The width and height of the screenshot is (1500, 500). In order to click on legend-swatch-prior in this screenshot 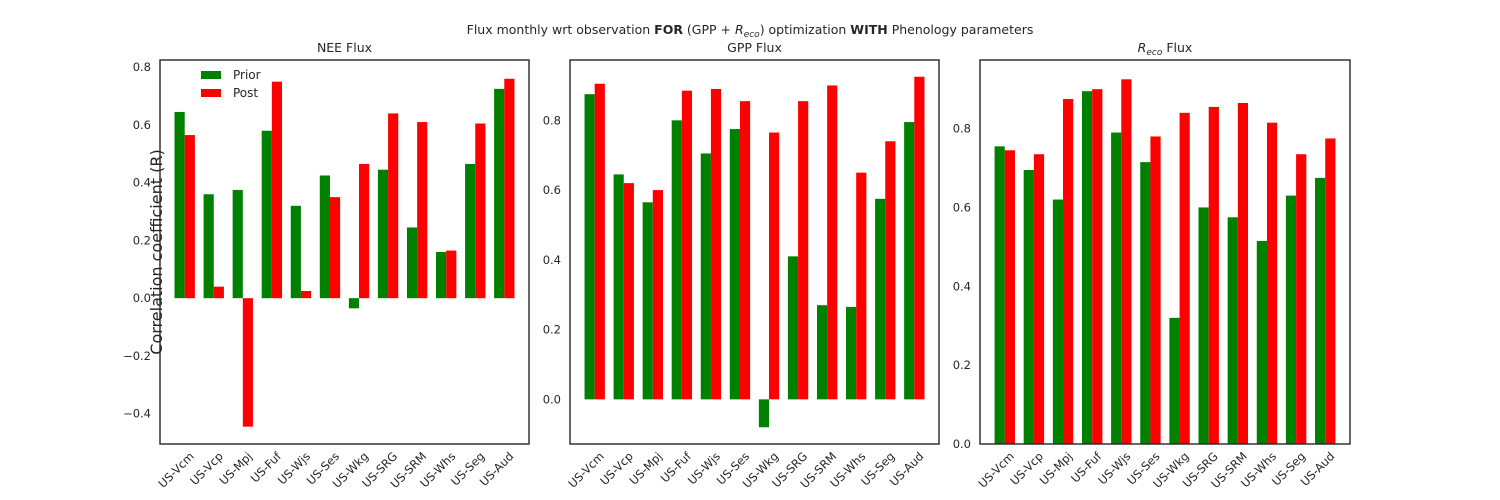, I will do `click(211, 75)`.